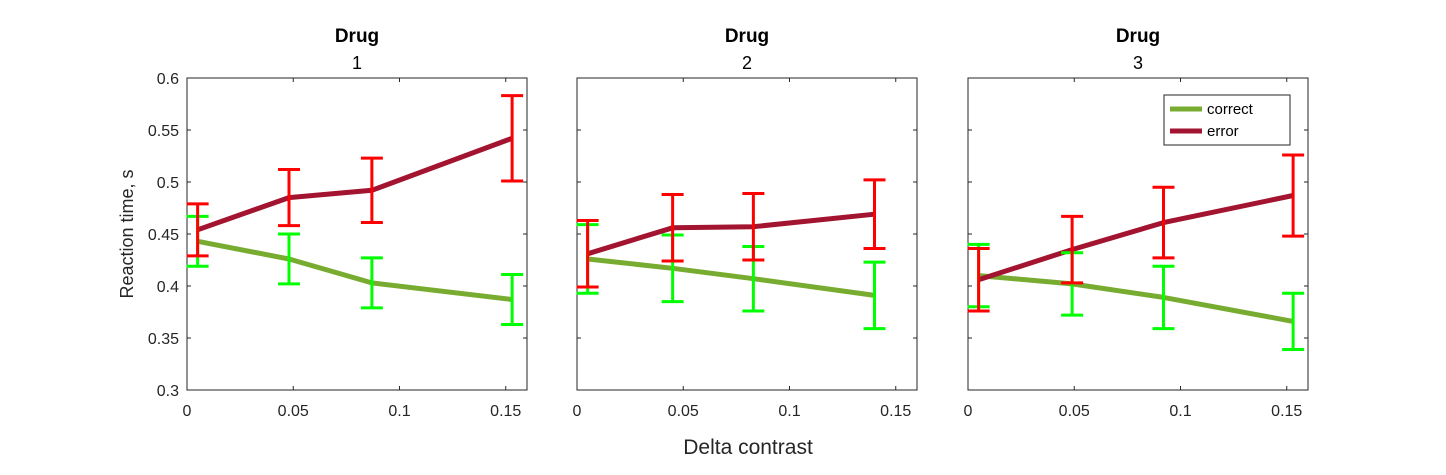 Image resolution: width=1446 pixels, height=475 pixels. What do you see at coordinates (163, 131) in the screenshot?
I see `y-tick-label: 0.55` at bounding box center [163, 131].